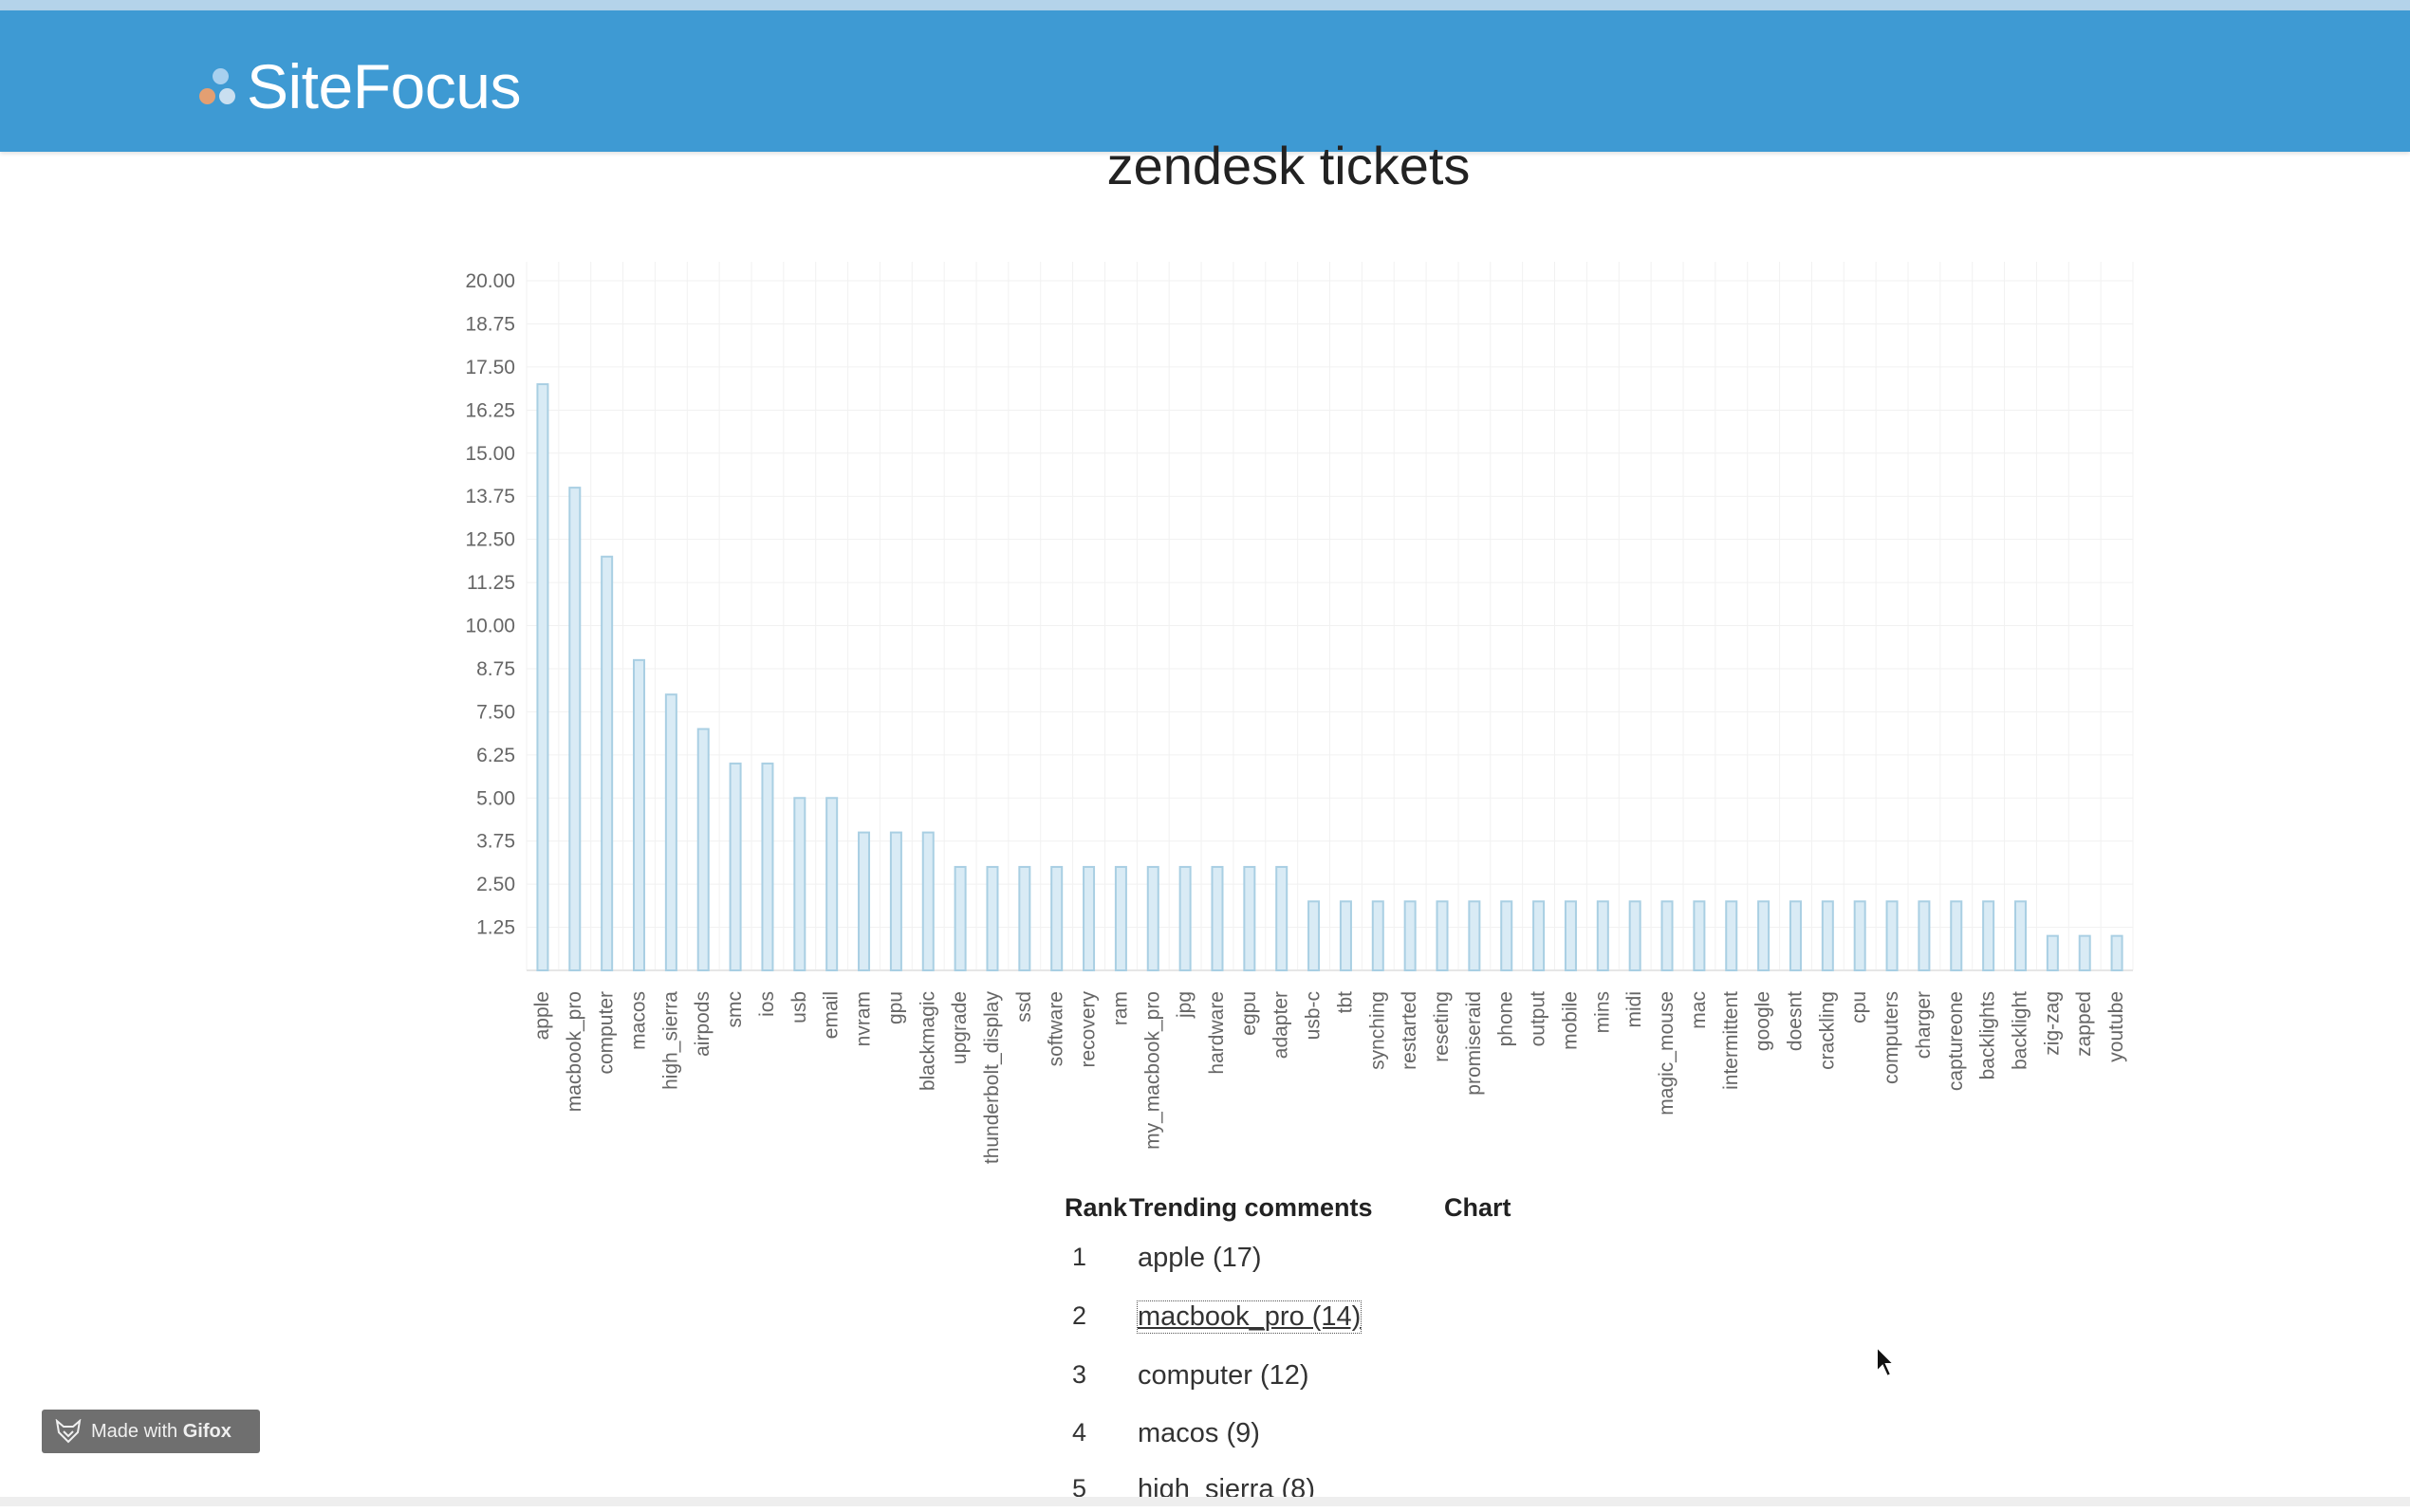 The width and height of the screenshot is (2410, 1512). Describe the element at coordinates (1956, 935) in the screenshot. I see `bar-captureone` at that location.